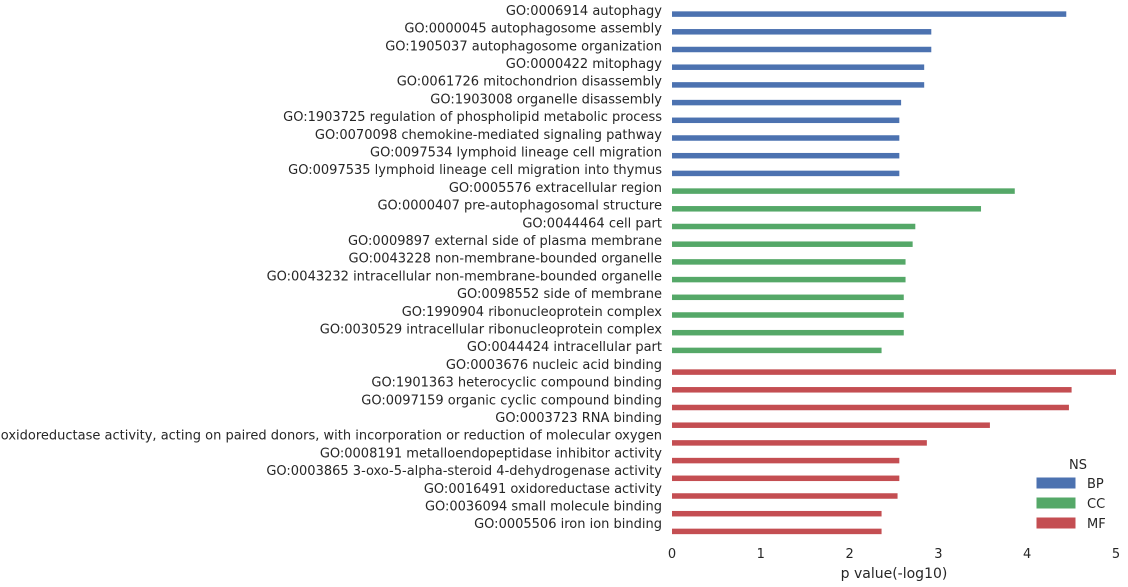 This screenshot has width=1128, height=587. What do you see at coordinates (1056, 503) in the screenshot?
I see `legend-swatch-cc` at bounding box center [1056, 503].